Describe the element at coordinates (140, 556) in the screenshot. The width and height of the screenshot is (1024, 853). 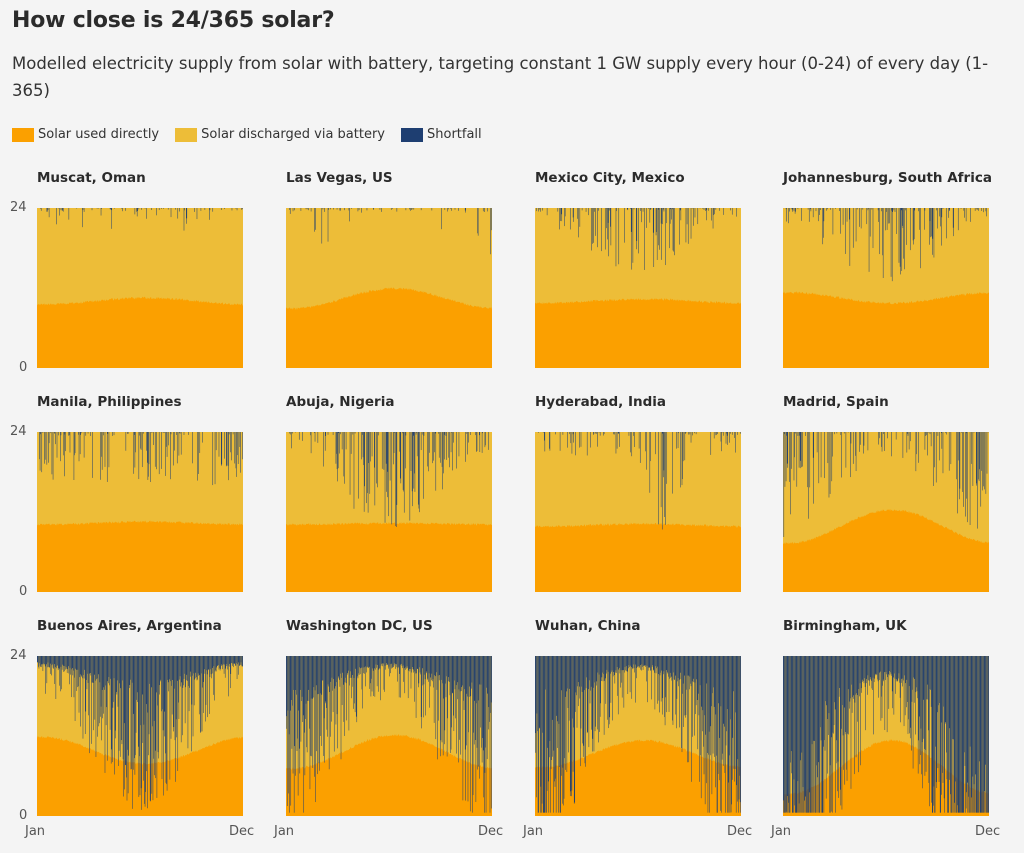
I see `direct-area` at that location.